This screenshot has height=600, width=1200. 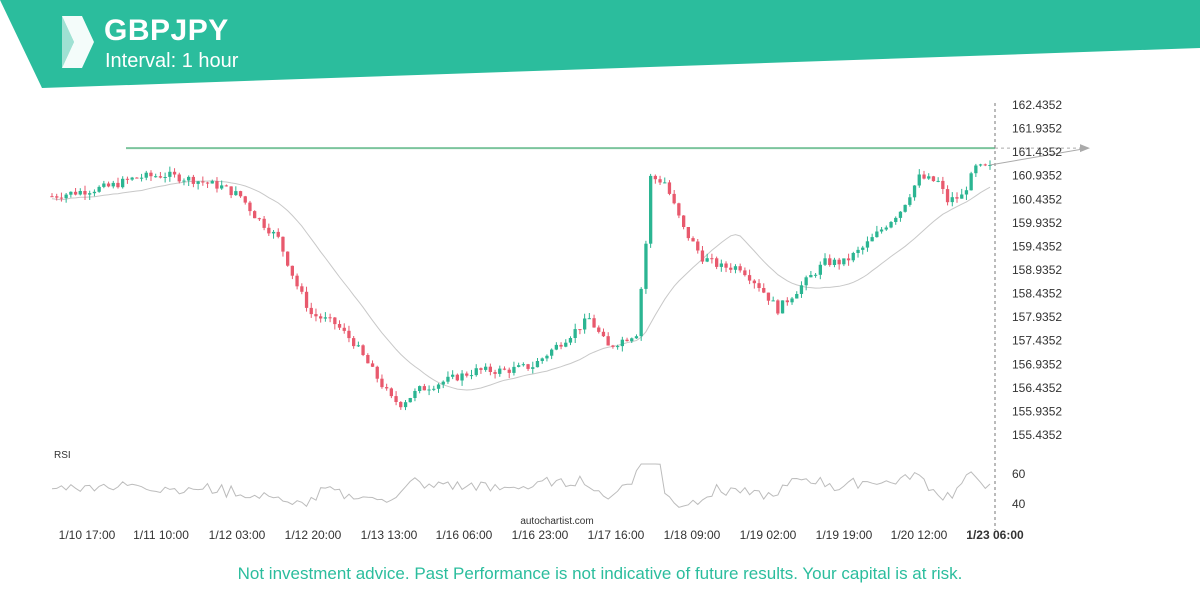 I want to click on y-tick-label: 156.9352, so click(x=1037, y=364).